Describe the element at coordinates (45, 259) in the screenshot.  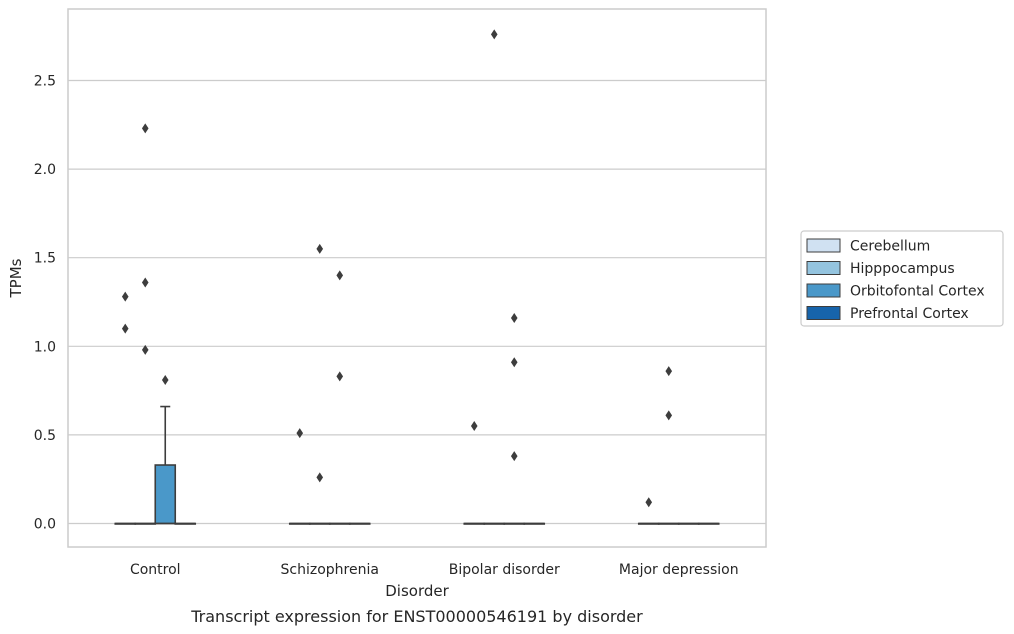
I see `y-tick-label: 1.5` at that location.